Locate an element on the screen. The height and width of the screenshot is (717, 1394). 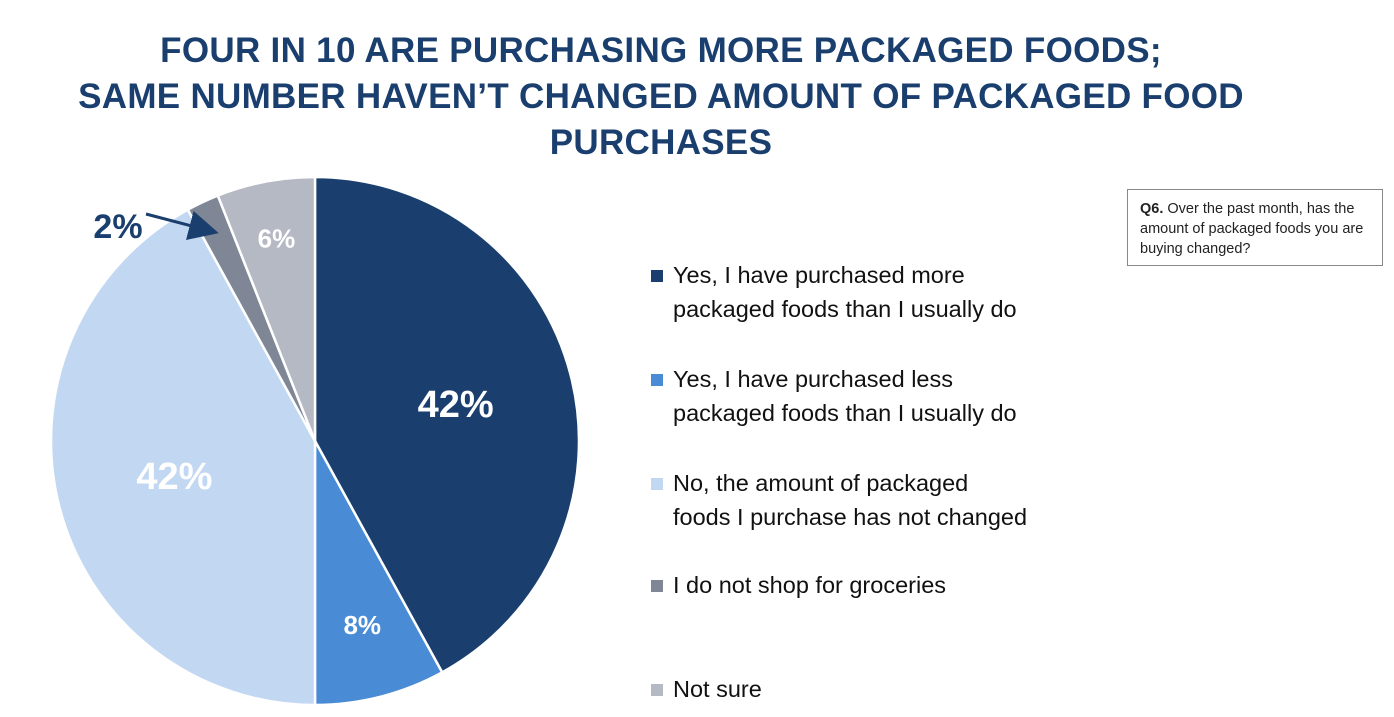
legend-text-less-line-1: Yes, I have purchased less is located at coordinates (813, 379).